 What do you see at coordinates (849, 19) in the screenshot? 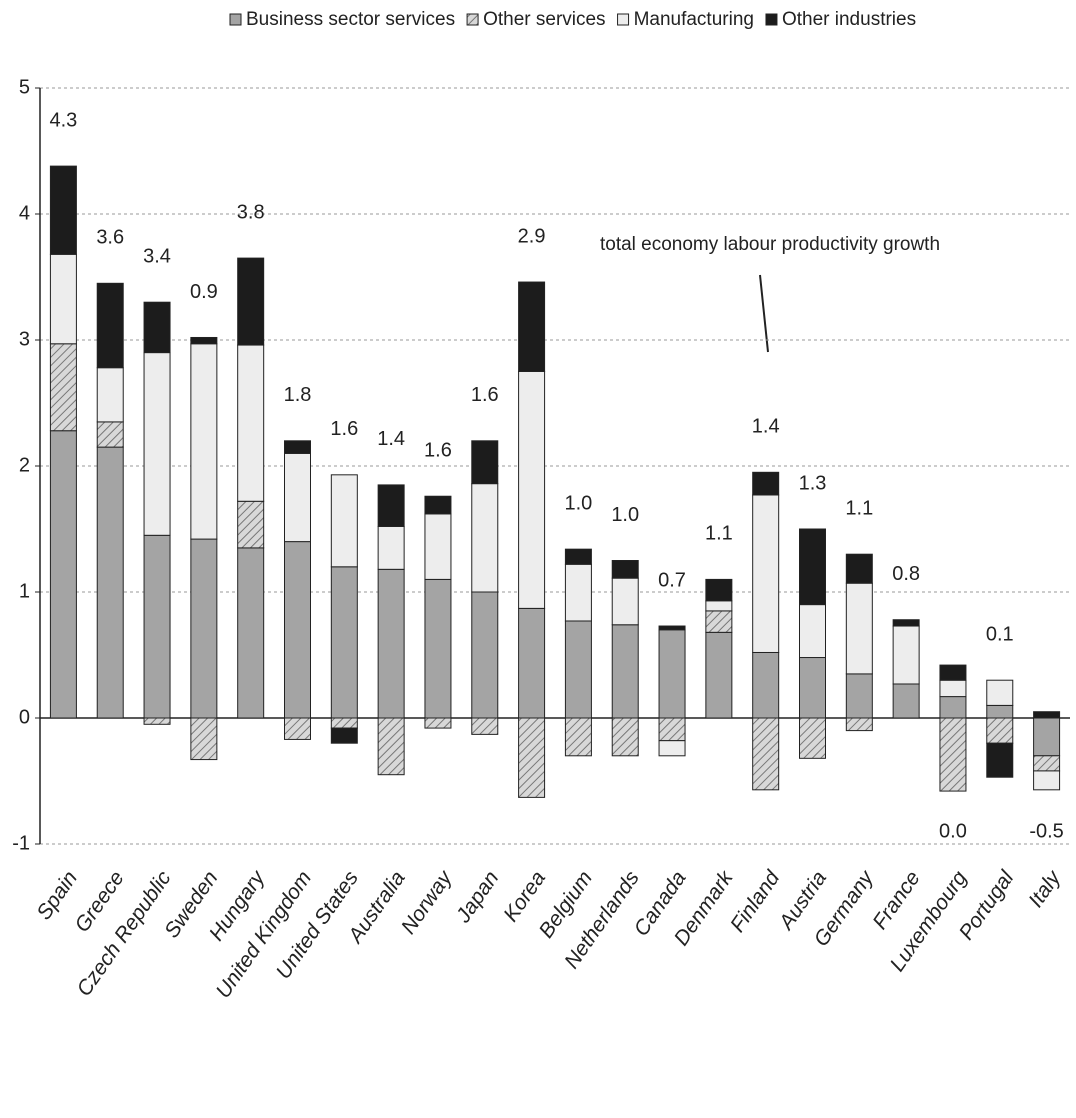
I see `legend-label: Other industries` at bounding box center [849, 19].